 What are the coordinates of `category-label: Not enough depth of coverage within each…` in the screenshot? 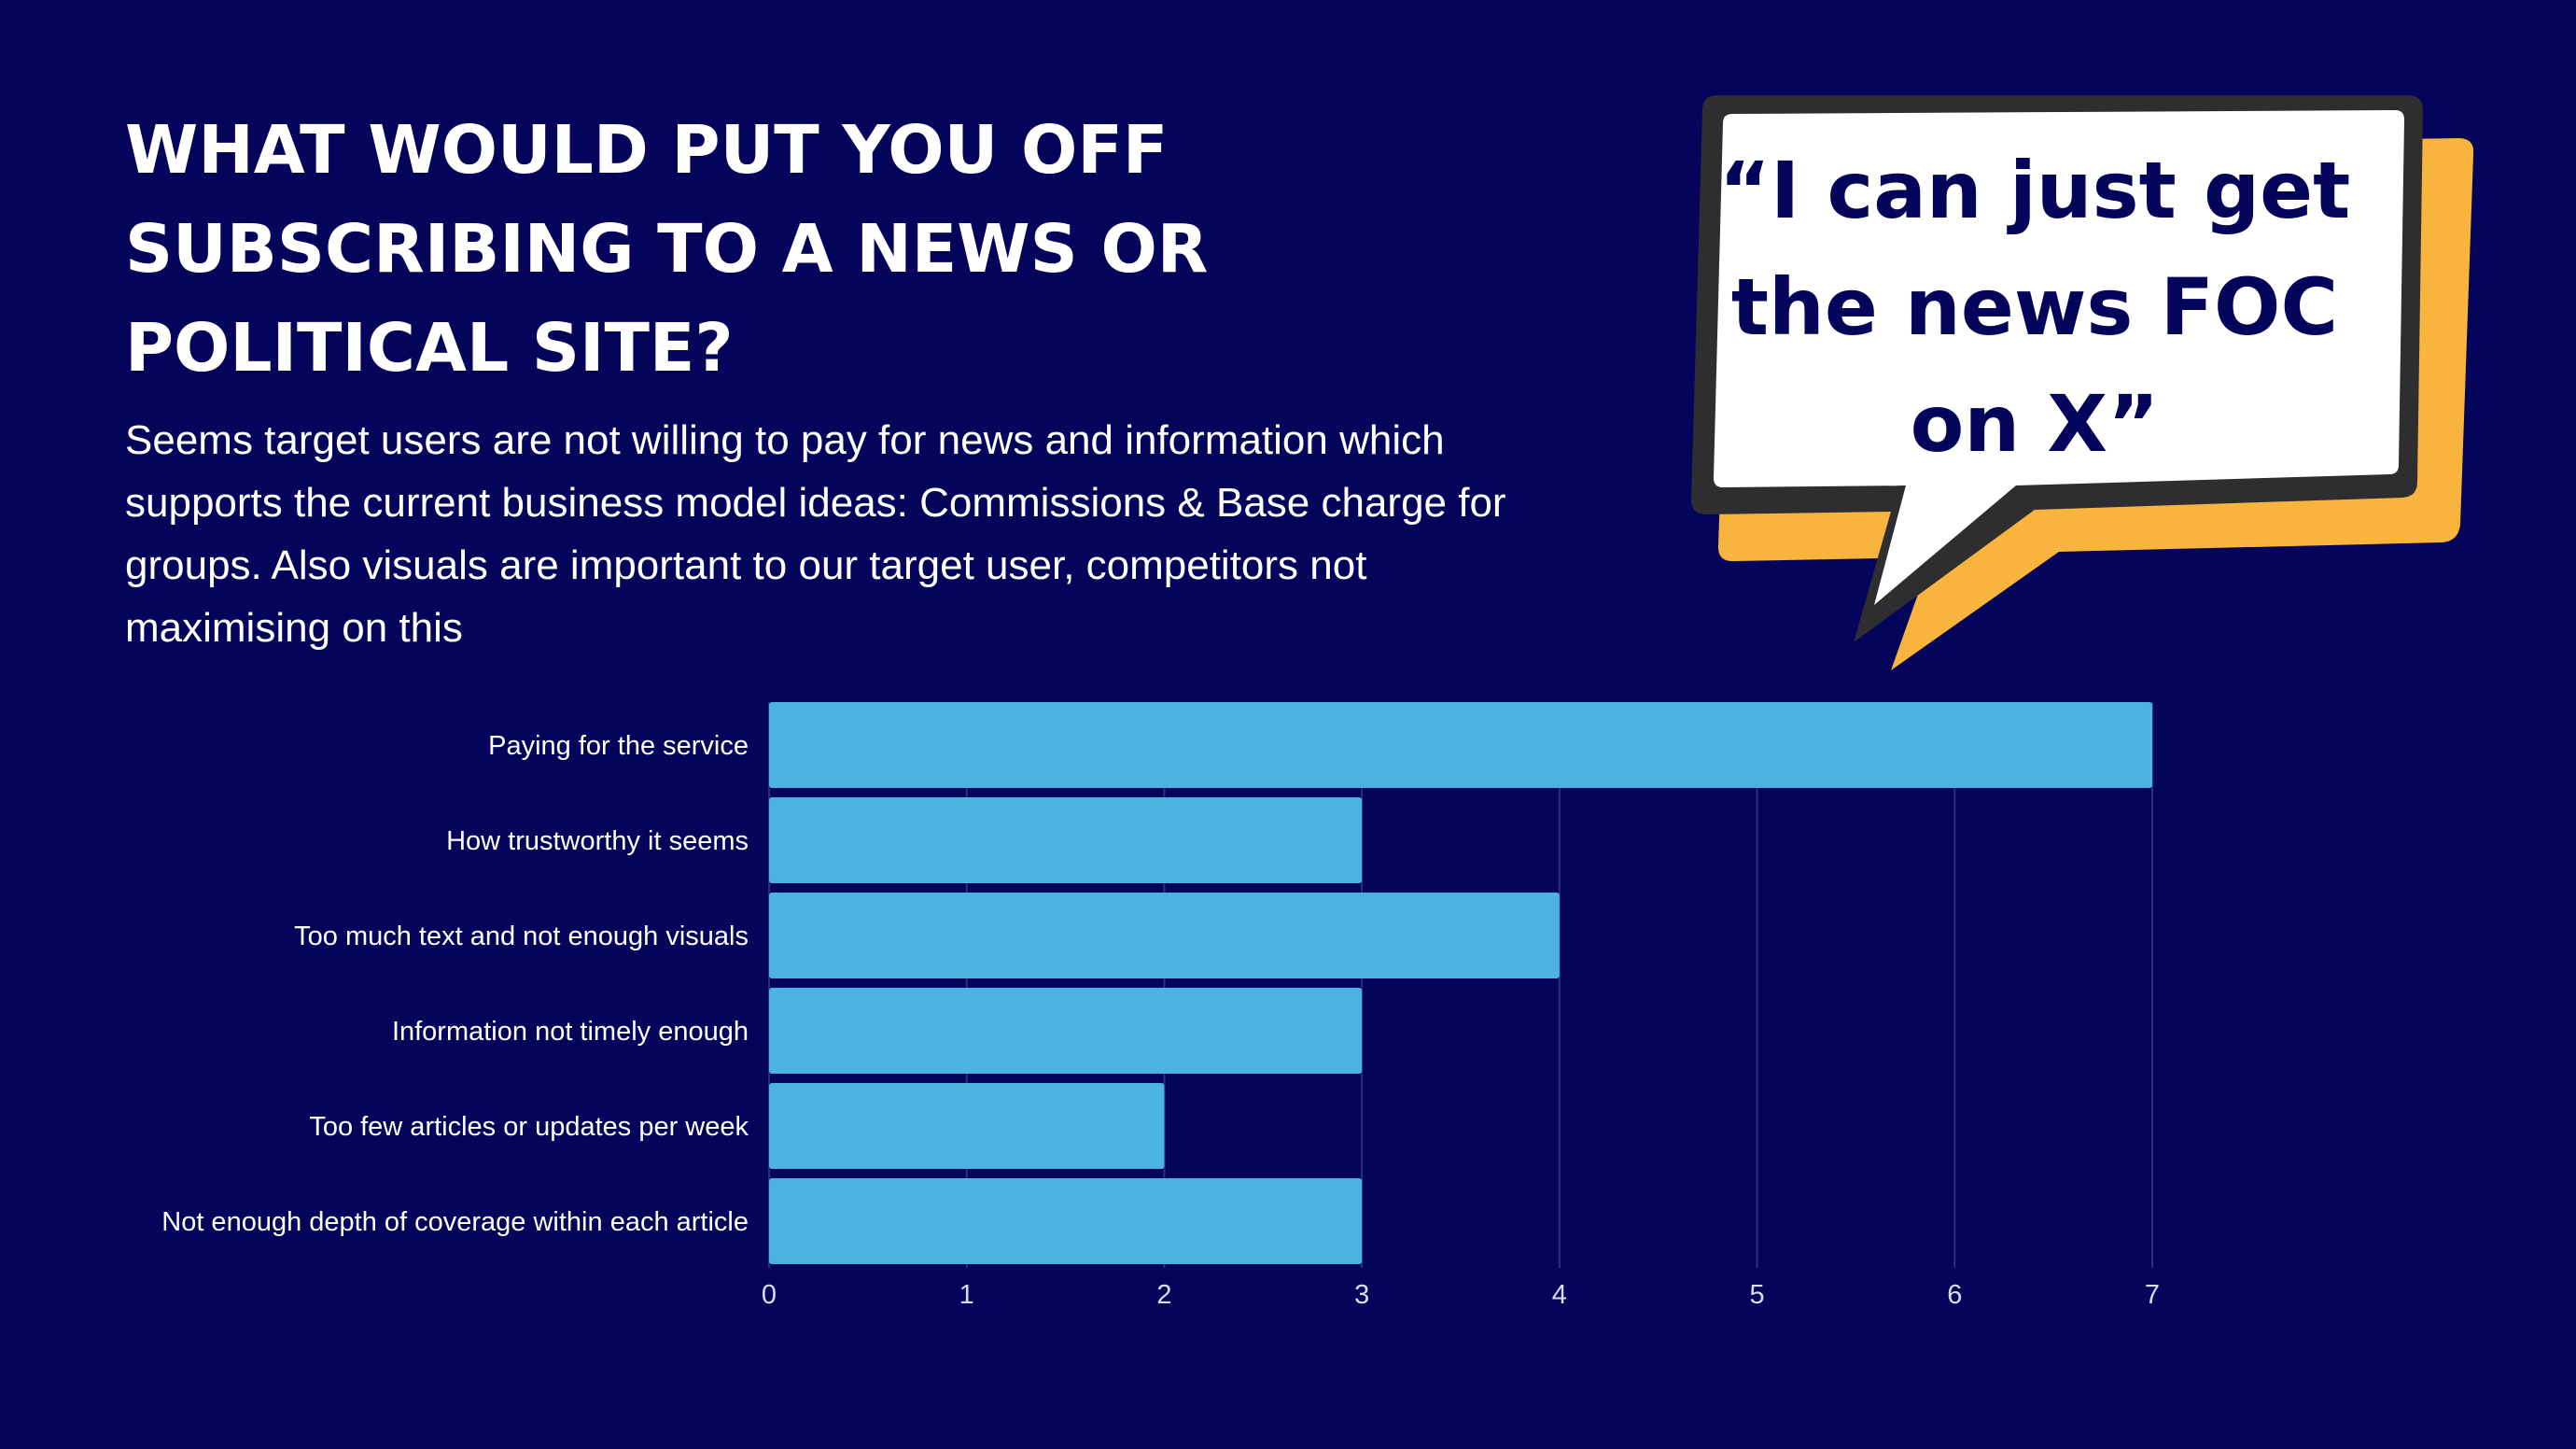 It's located at (455, 1222).